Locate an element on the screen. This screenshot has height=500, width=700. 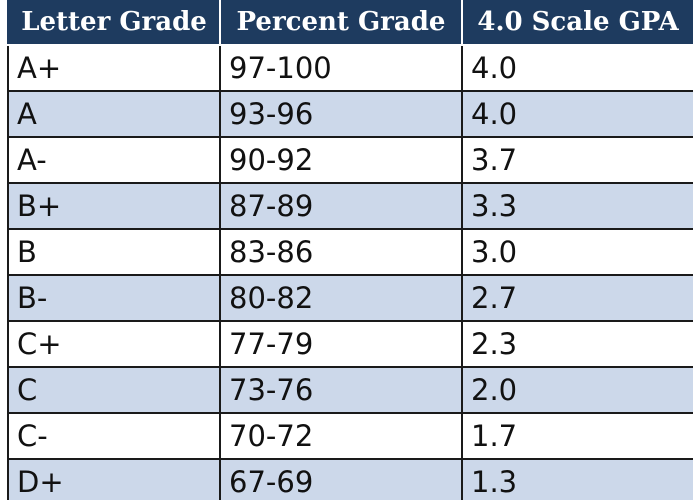
table-row: A 93-96 4.0 is located at coordinates (350, 114).